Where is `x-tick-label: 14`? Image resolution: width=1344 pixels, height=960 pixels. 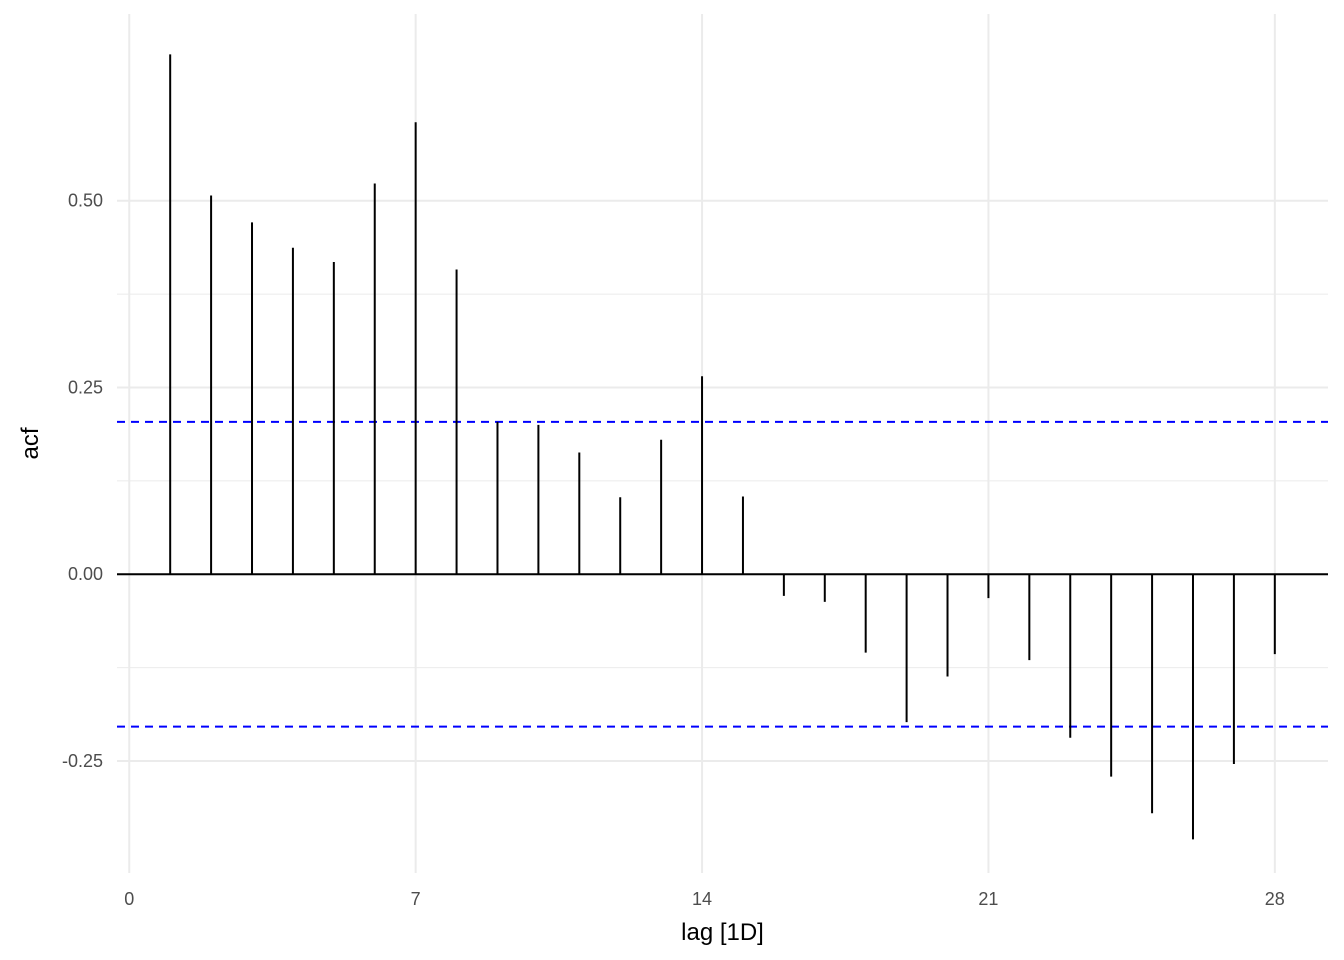
x-tick-label: 14 is located at coordinates (702, 899).